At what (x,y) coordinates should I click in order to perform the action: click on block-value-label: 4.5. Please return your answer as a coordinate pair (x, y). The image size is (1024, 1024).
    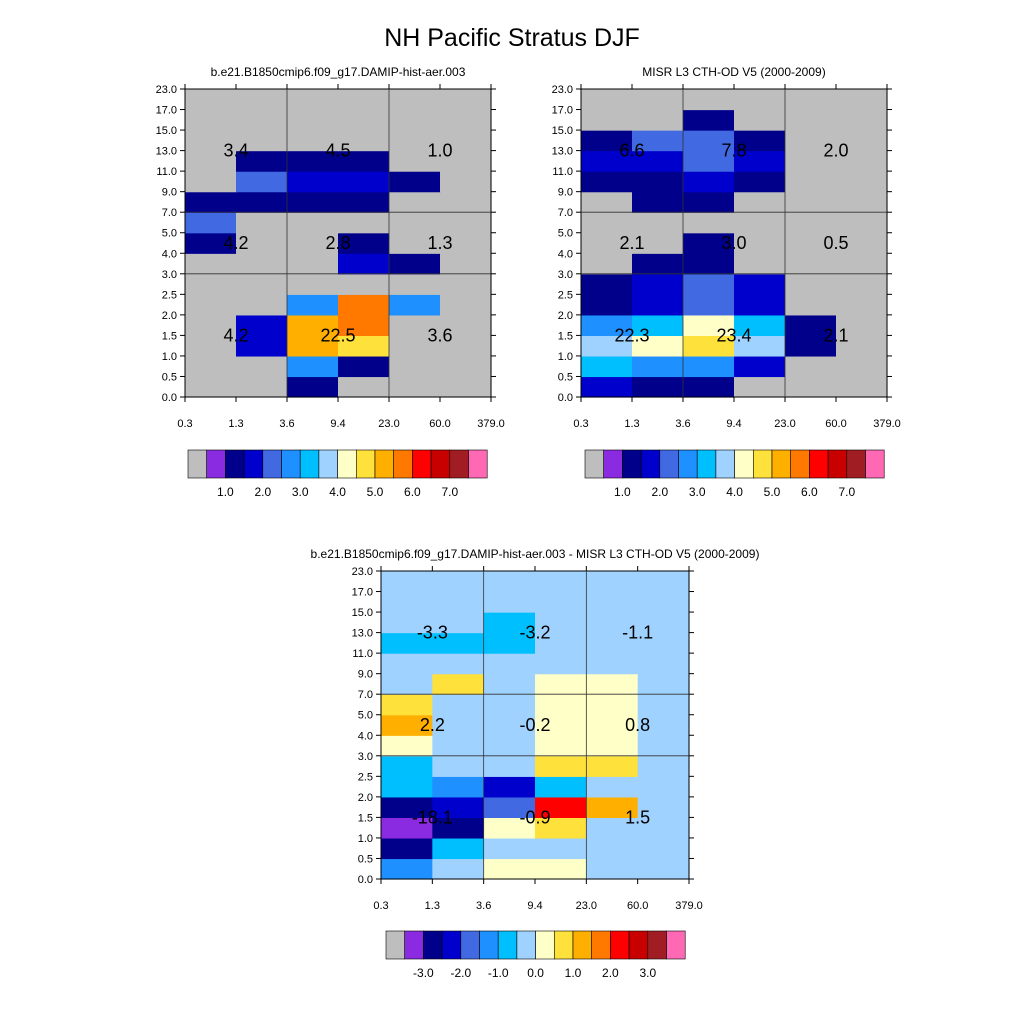
    Looking at the image, I should click on (337, 151).